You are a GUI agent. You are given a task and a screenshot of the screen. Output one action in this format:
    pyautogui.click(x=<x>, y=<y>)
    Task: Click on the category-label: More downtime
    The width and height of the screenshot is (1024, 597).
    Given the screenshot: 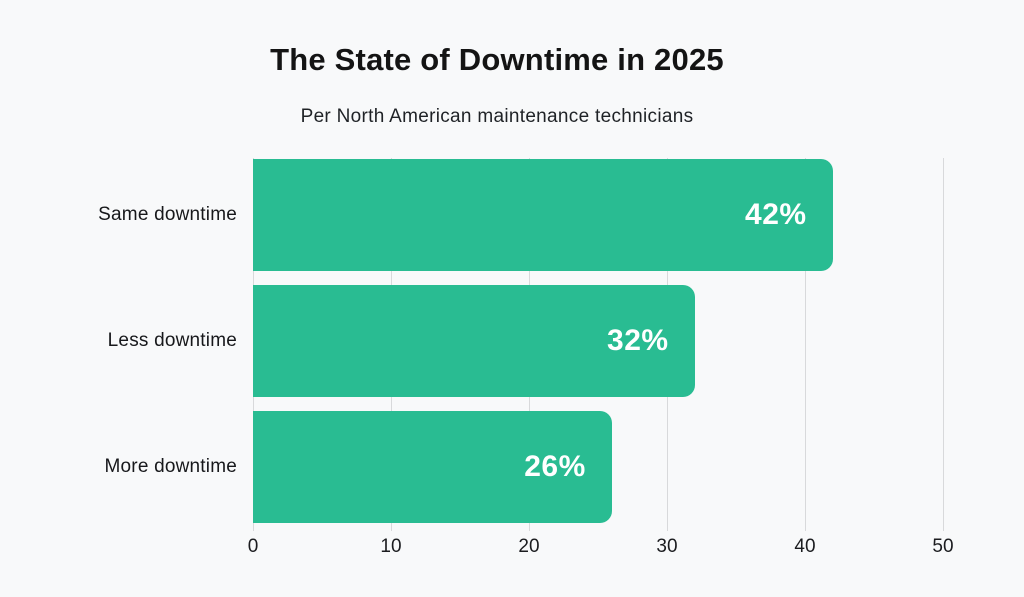 What is the action you would take?
    pyautogui.click(x=170, y=466)
    